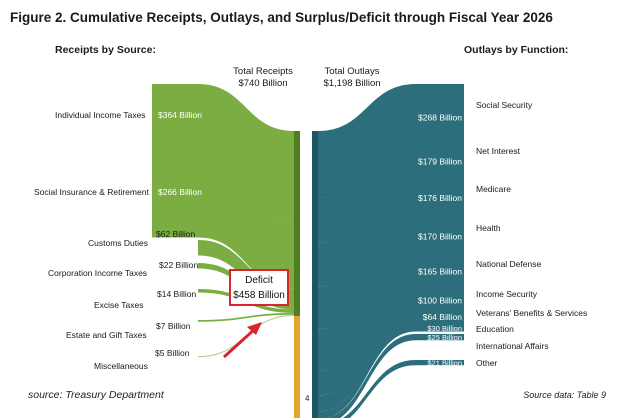 The image size is (624, 418). I want to click on receipt-flow-social-insurance-retirement, so click(246, 230).